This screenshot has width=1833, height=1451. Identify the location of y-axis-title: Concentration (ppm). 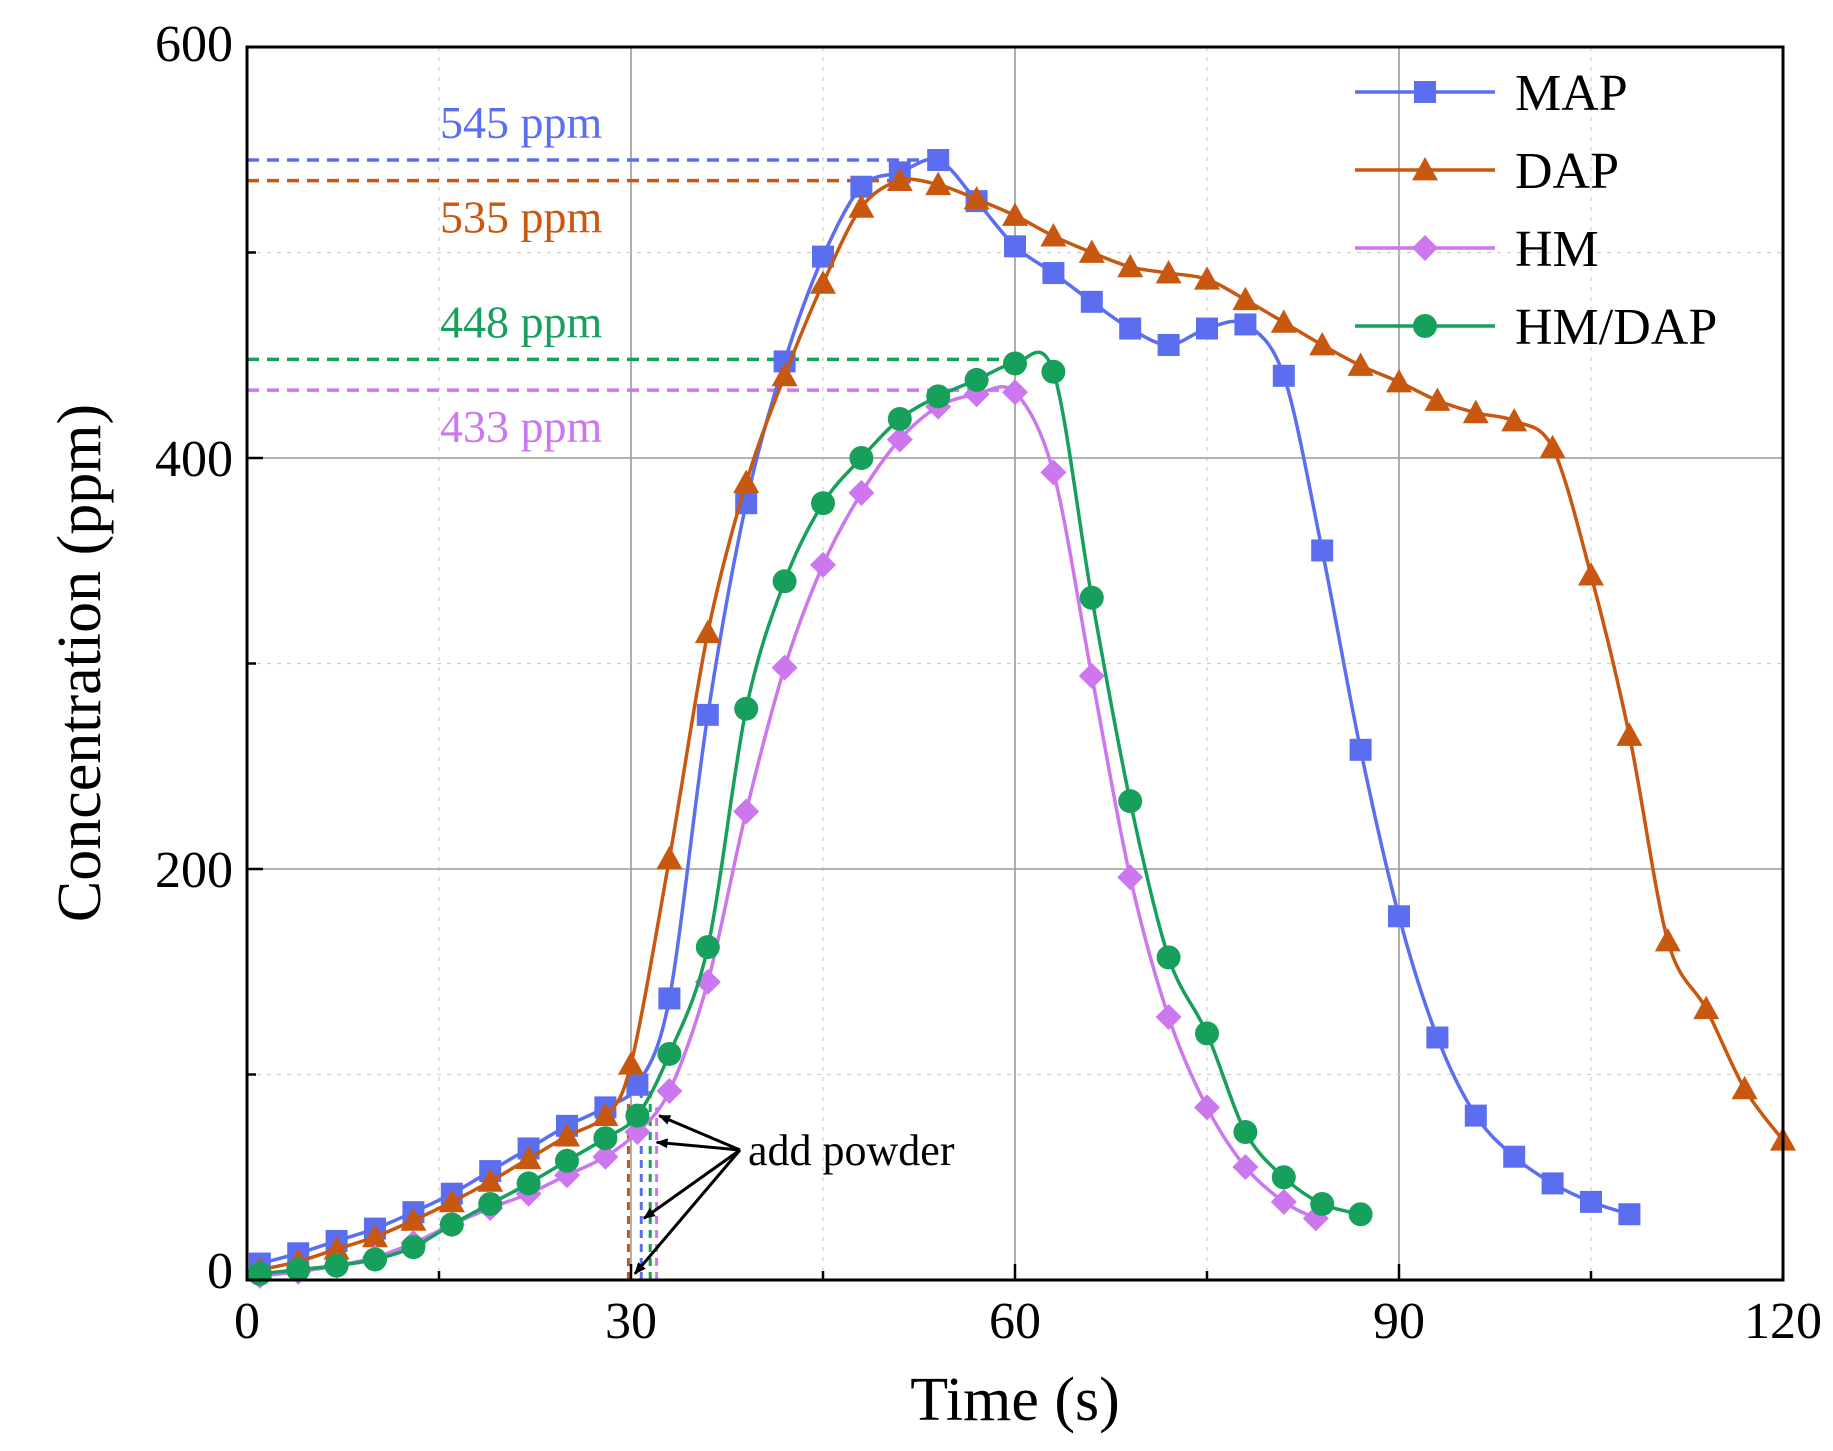
(80, 663).